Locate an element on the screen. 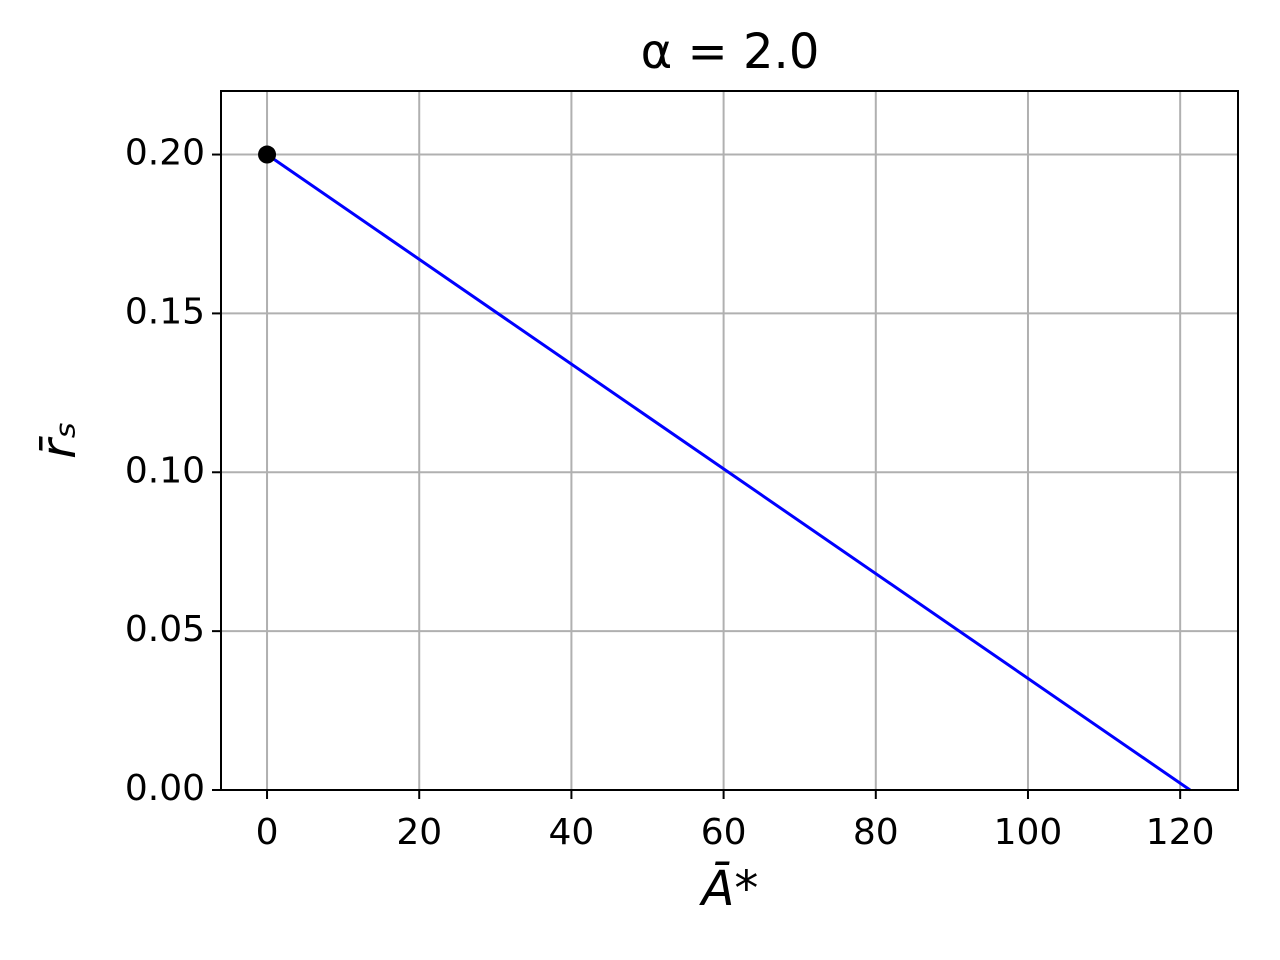  x-tick-label: 120 is located at coordinates (1180, 832).